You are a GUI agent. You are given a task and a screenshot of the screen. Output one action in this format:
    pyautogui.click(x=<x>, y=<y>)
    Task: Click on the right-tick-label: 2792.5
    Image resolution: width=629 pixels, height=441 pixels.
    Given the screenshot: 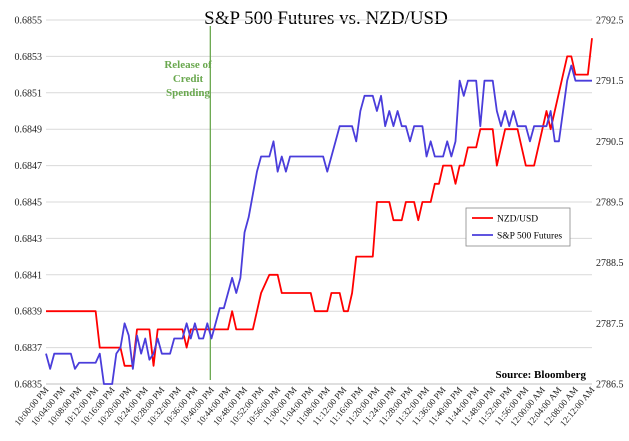 What is the action you would take?
    pyautogui.click(x=610, y=21)
    